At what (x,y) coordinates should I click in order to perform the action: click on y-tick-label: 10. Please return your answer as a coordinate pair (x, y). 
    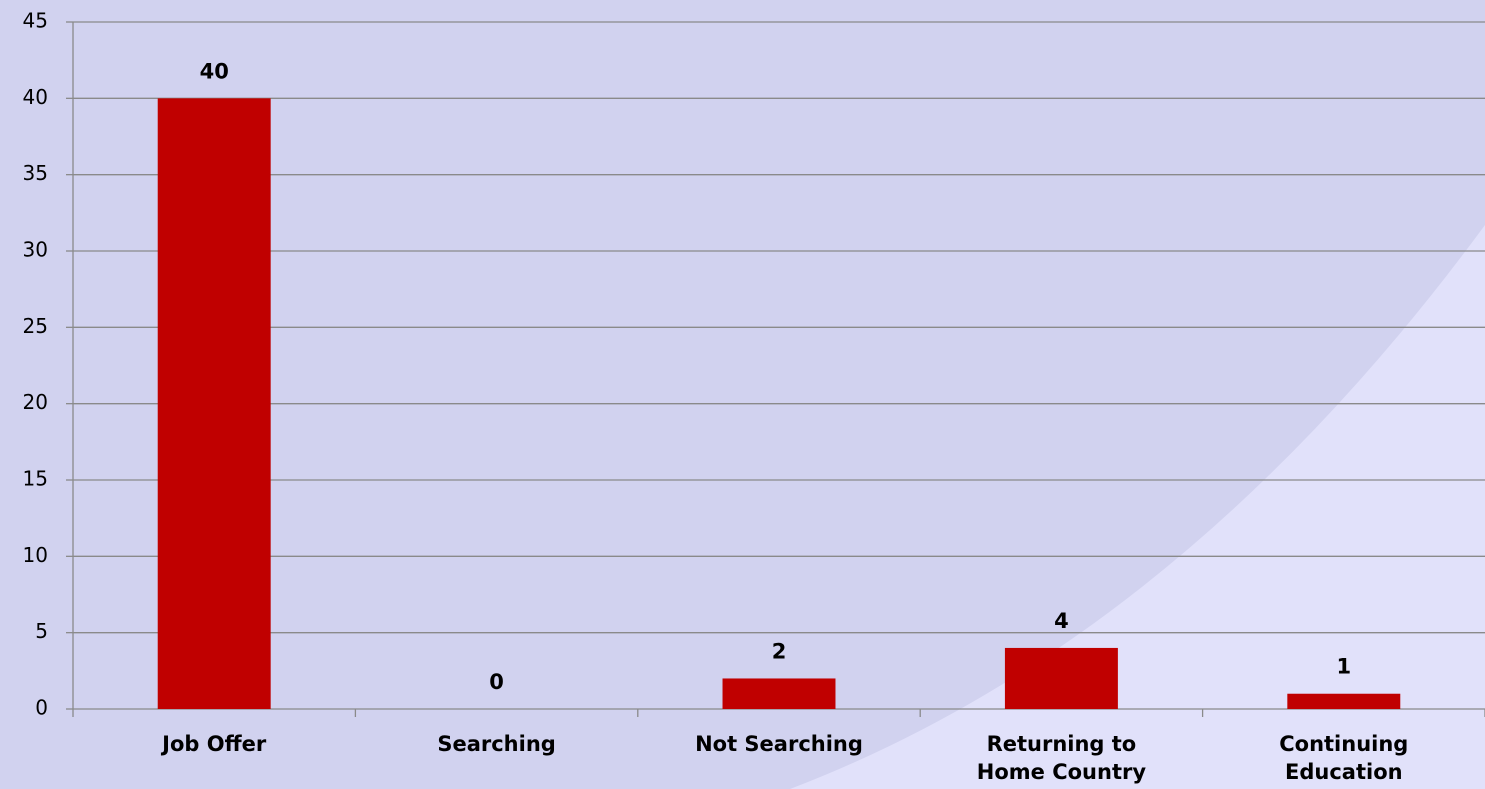
    Looking at the image, I should click on (35, 555).